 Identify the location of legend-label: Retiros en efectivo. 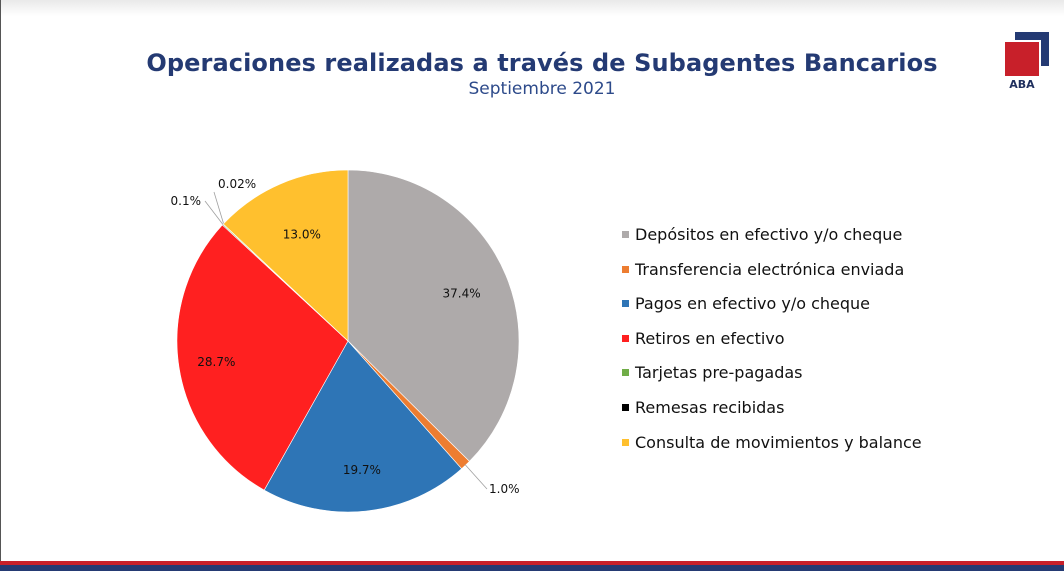
(710, 338).